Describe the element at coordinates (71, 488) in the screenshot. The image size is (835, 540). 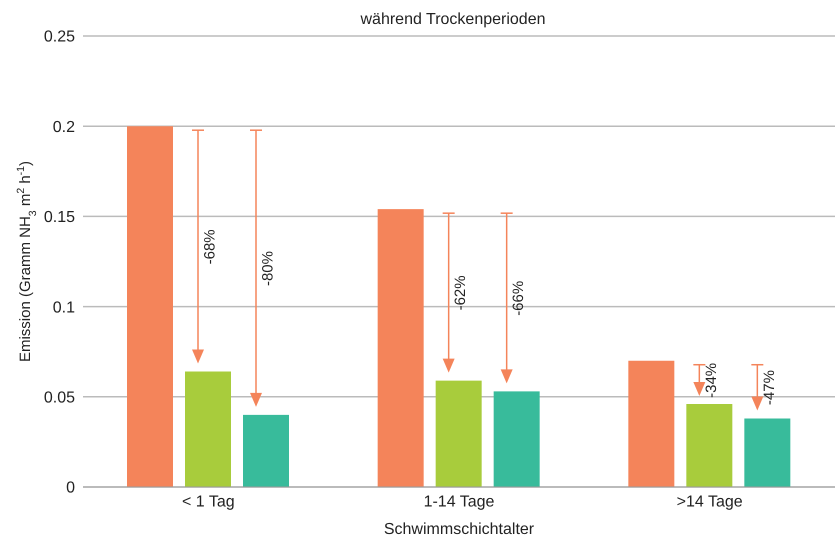
I see `y-tick-label: 0` at that location.